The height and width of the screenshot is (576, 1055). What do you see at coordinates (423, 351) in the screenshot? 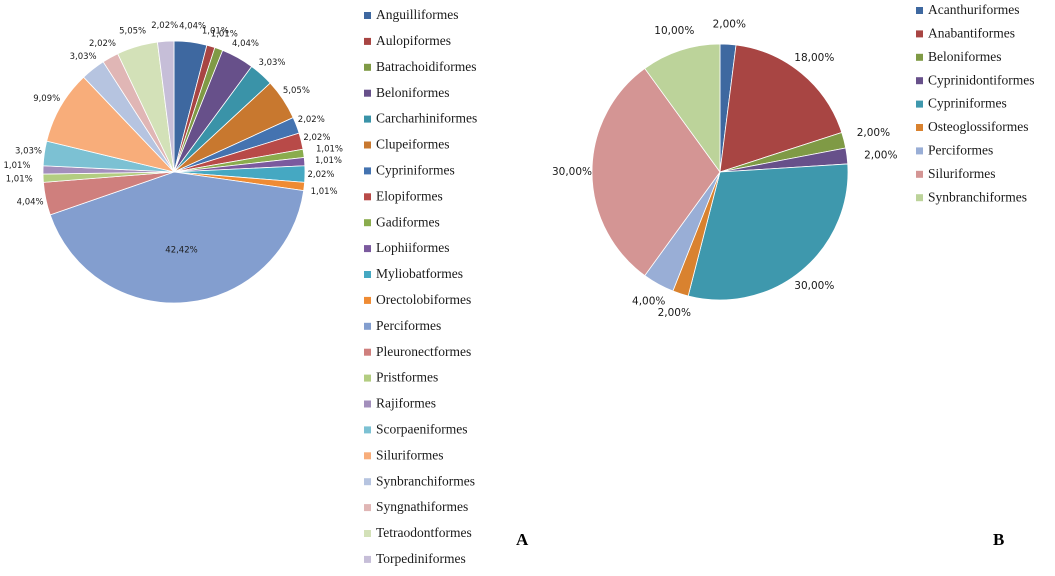
I see `legend-entry-label: Pleuronectformes` at bounding box center [423, 351].